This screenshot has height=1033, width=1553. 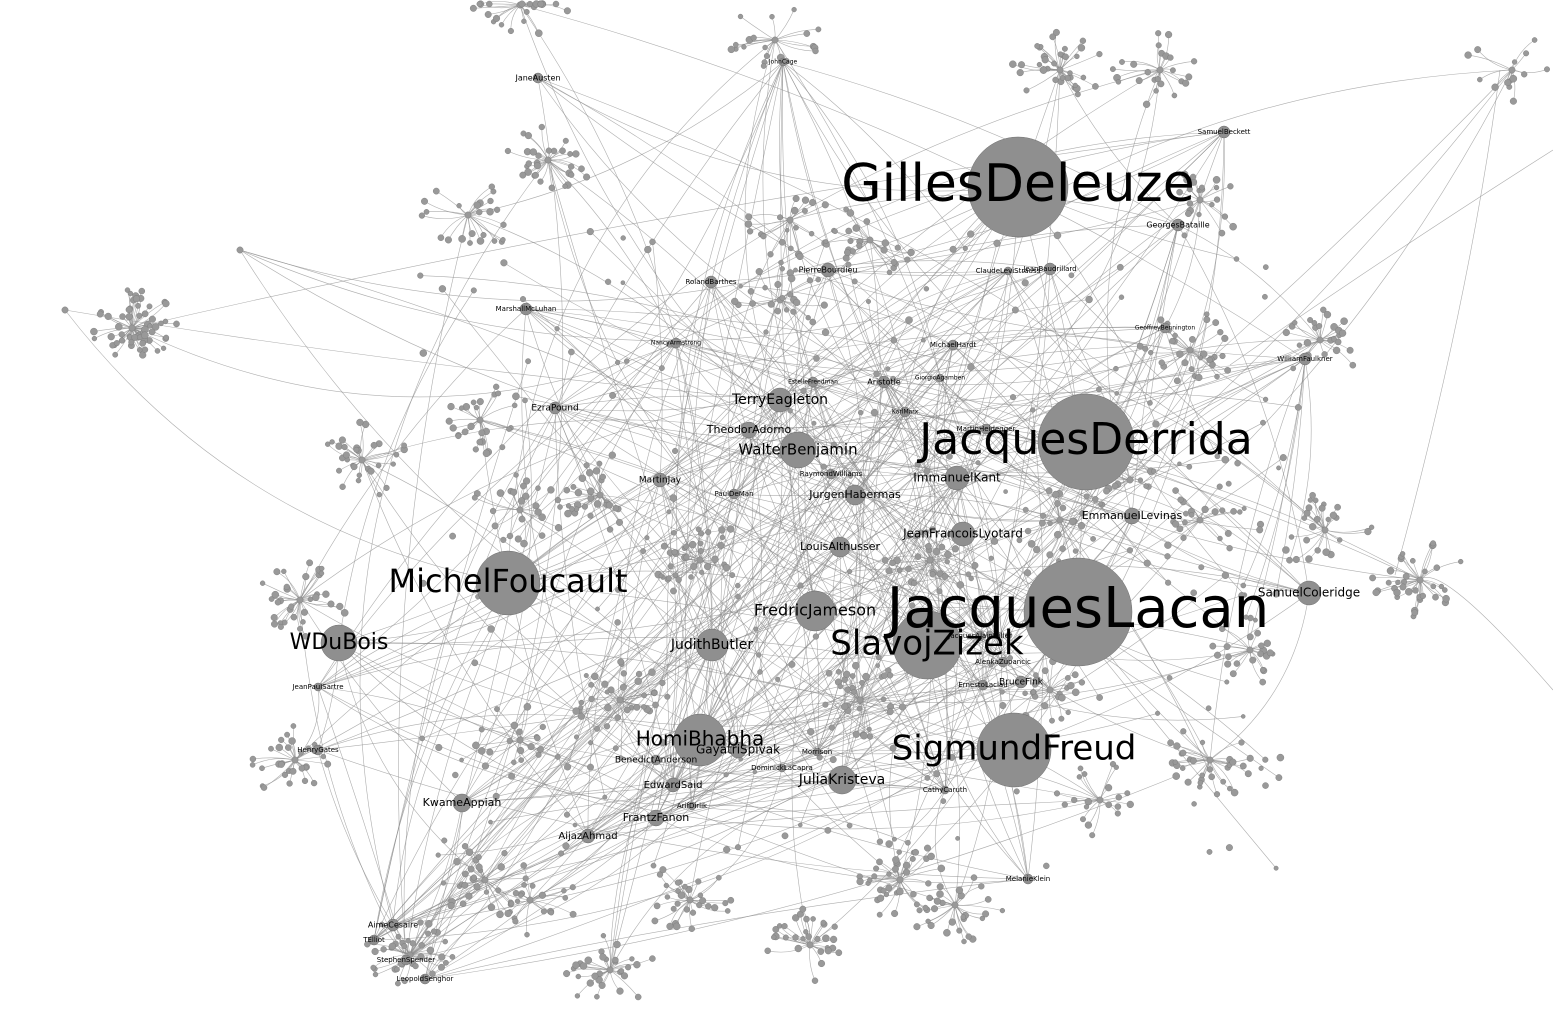 I want to click on label-gayatrispivak: GayatriSpivak, so click(x=738, y=750).